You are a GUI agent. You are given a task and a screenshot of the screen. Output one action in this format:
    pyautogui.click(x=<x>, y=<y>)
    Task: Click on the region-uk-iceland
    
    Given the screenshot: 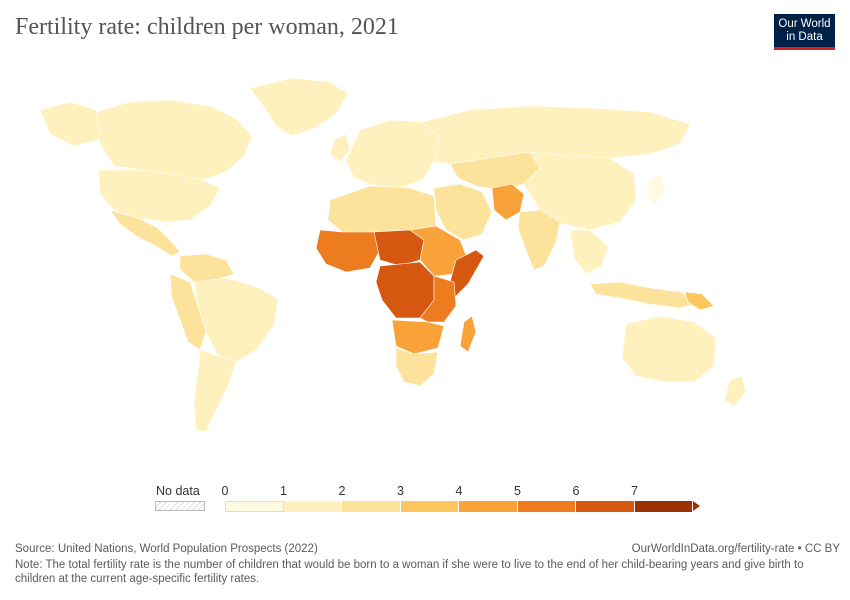 What is the action you would take?
    pyautogui.click(x=340, y=148)
    